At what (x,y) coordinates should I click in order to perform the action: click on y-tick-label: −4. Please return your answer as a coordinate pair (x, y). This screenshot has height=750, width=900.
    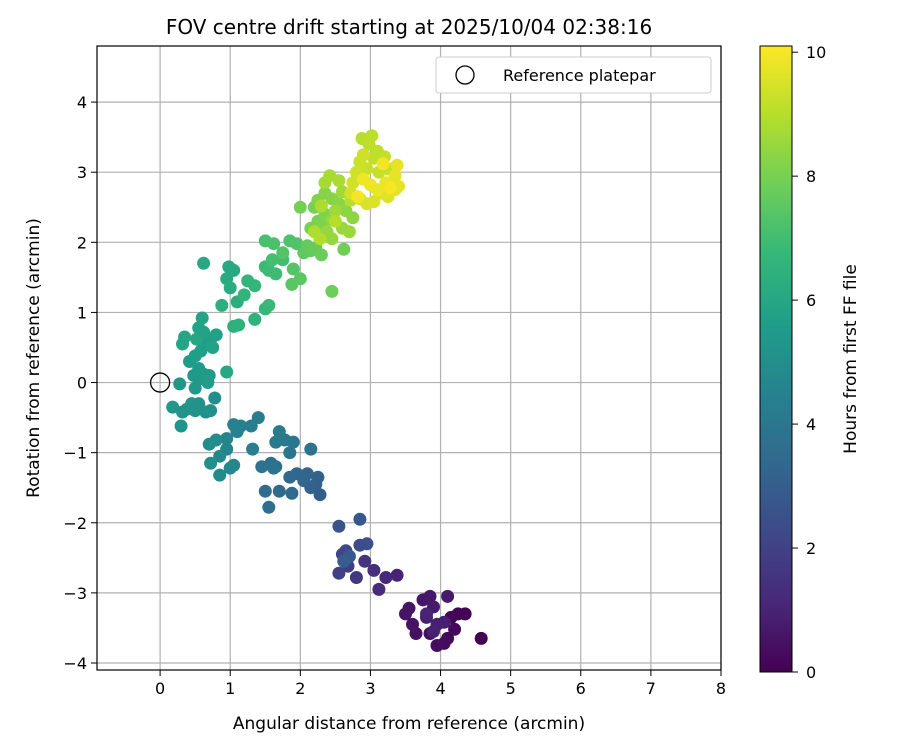
    Looking at the image, I should click on (75, 663).